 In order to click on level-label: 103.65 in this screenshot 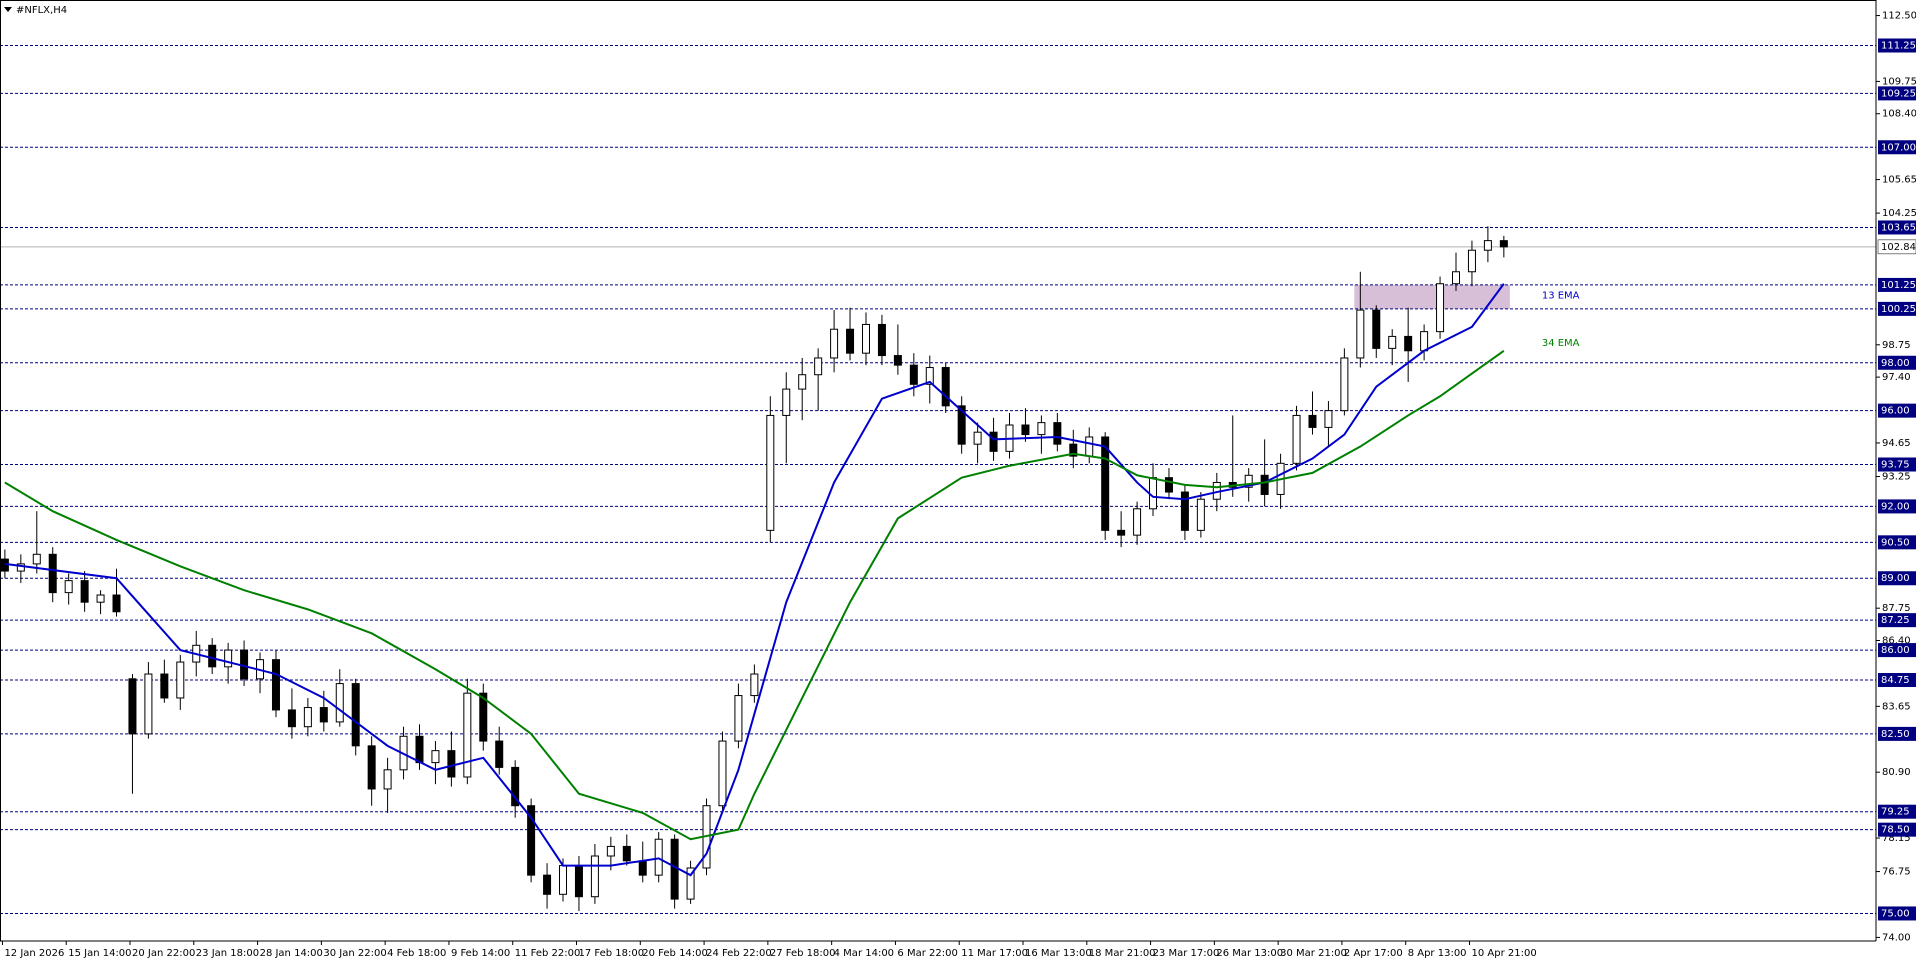, I will do `click(1898, 227)`.